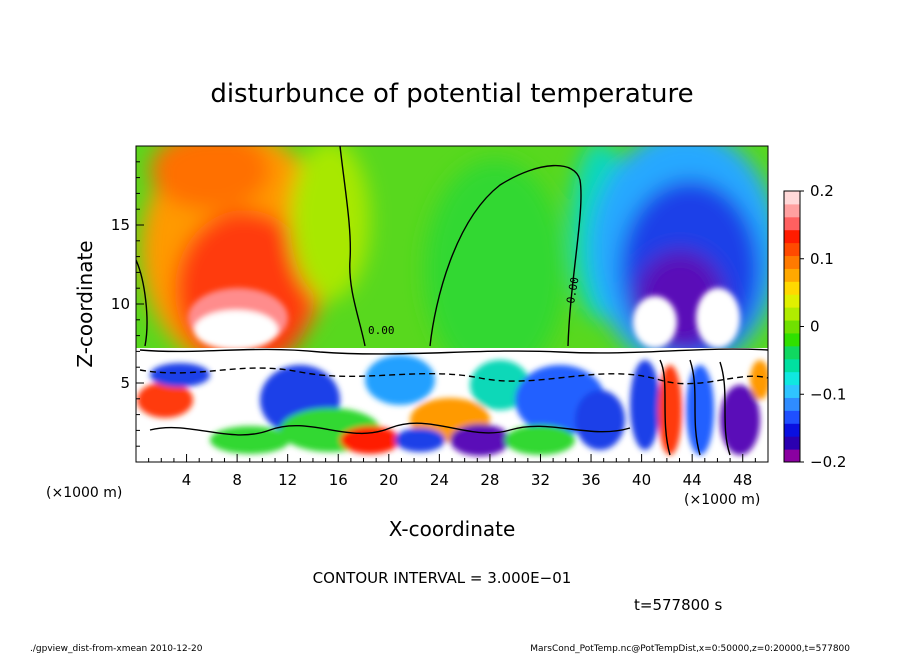 The height and width of the screenshot is (654, 904). I want to click on x-tick-label: 4, so click(187, 480).